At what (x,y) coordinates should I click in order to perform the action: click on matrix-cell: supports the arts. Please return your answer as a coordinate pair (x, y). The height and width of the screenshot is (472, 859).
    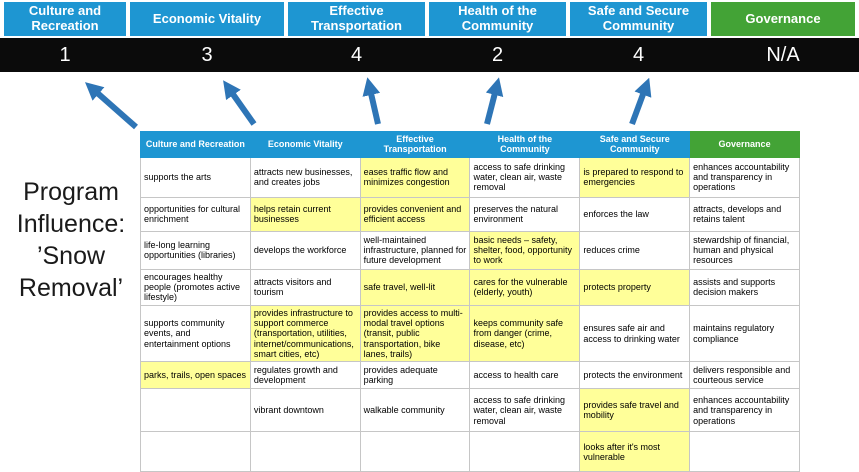
    Looking at the image, I should click on (195, 177).